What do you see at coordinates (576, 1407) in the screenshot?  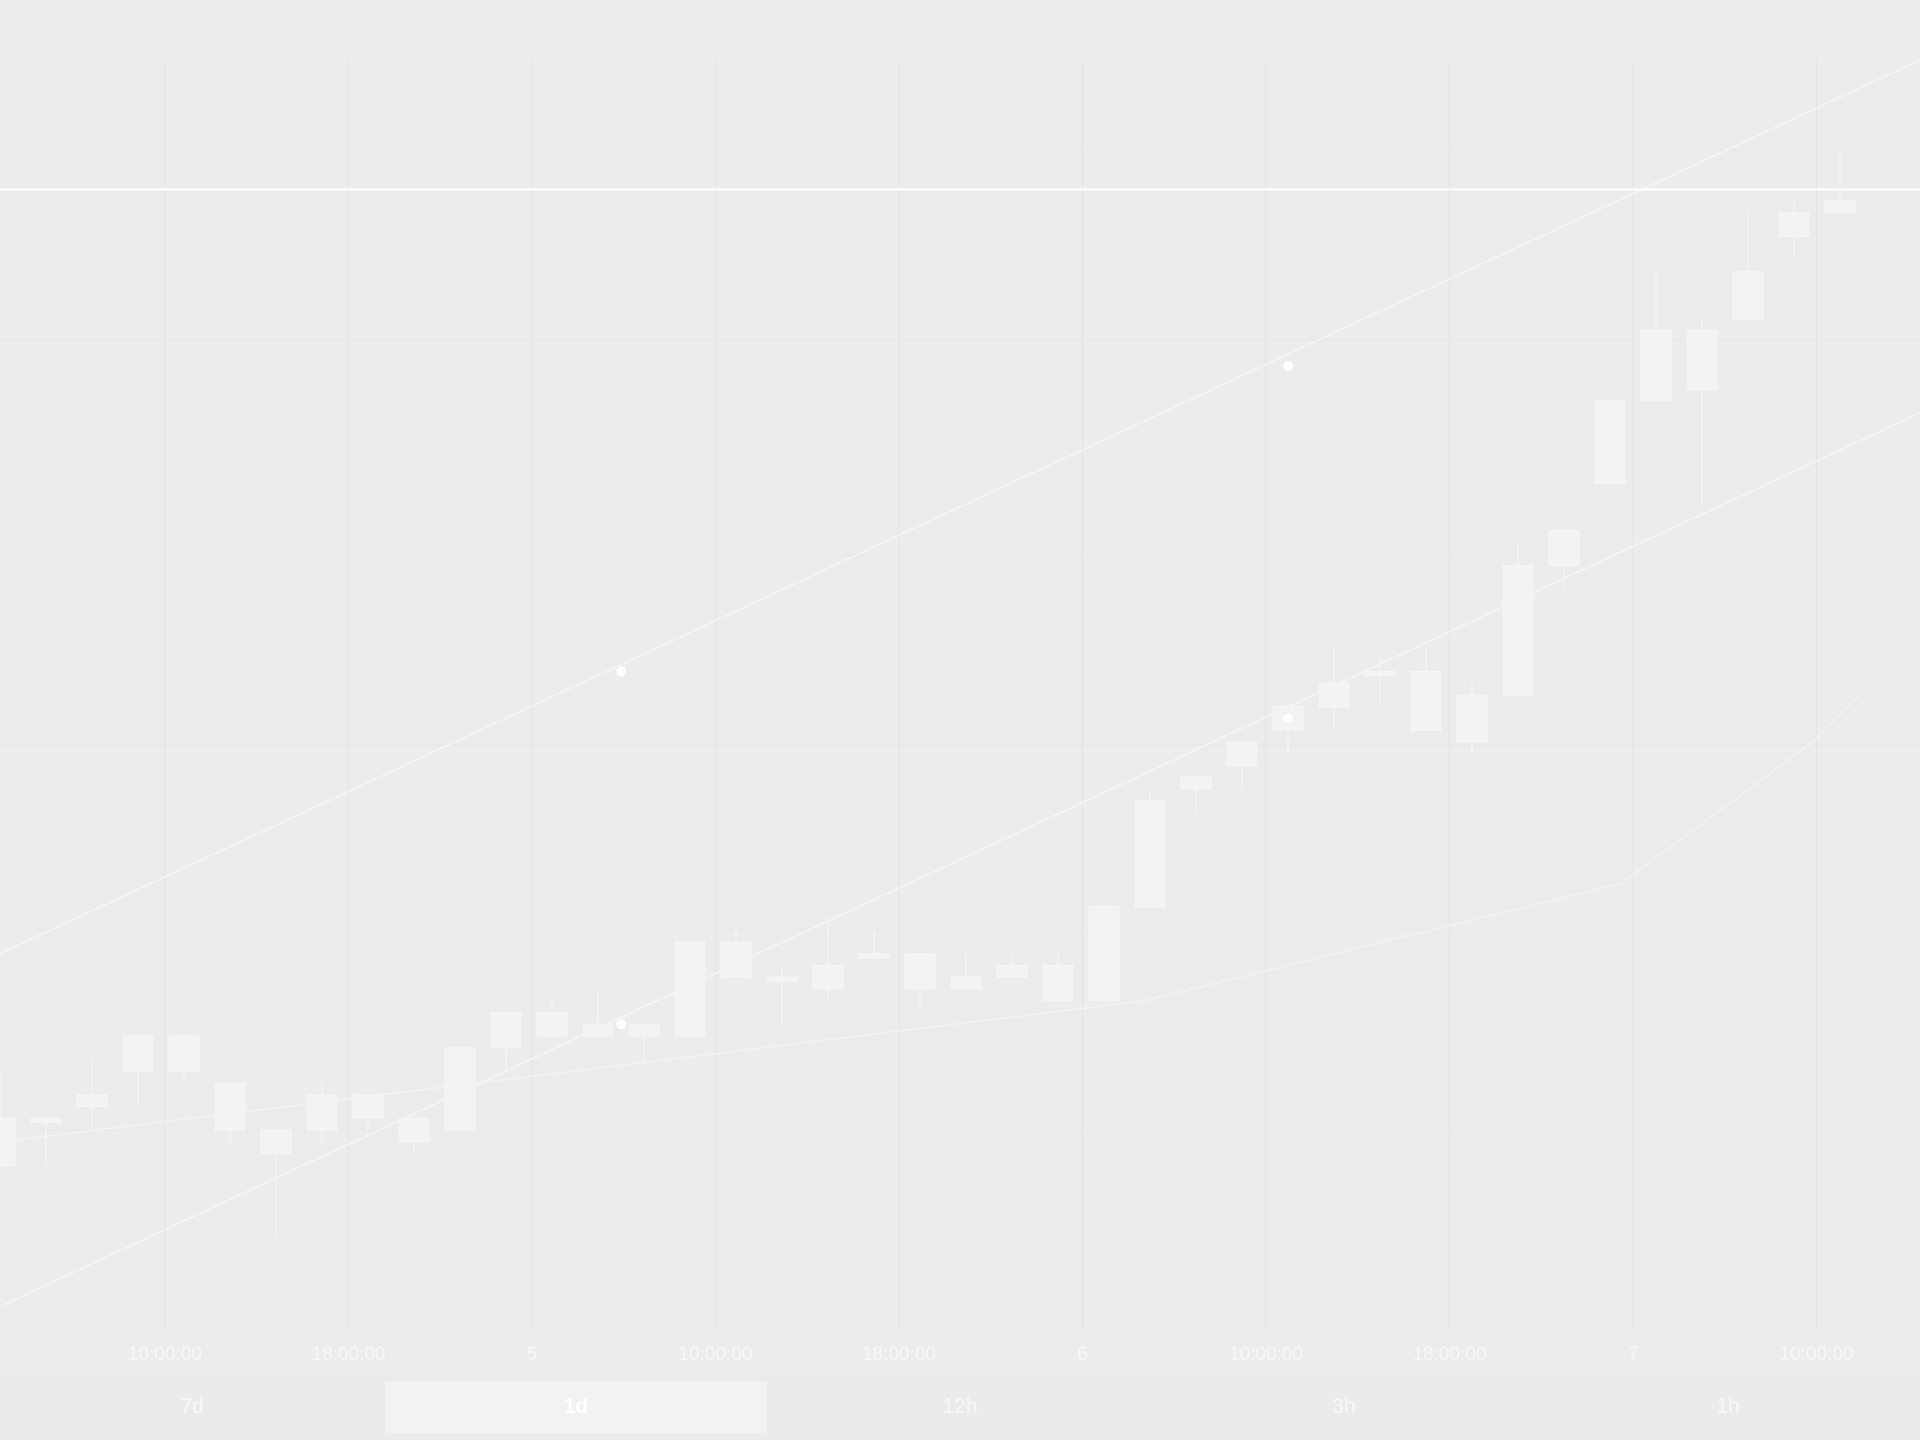 I see `range-tab-1d: 1d` at bounding box center [576, 1407].